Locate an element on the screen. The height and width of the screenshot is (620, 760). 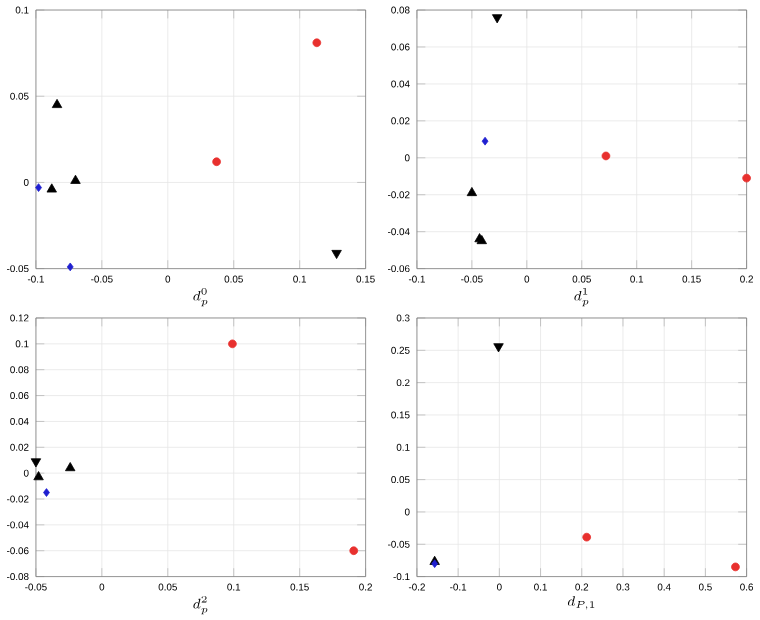
x-axis-title: $d_p^0$ is located at coordinates (200, 296).